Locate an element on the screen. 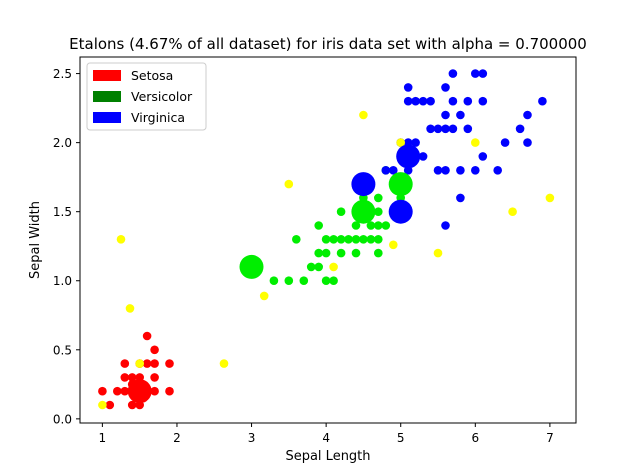 The image size is (640, 472). x-axis: 1 2 3 4 5 6 7 is located at coordinates (326, 434).